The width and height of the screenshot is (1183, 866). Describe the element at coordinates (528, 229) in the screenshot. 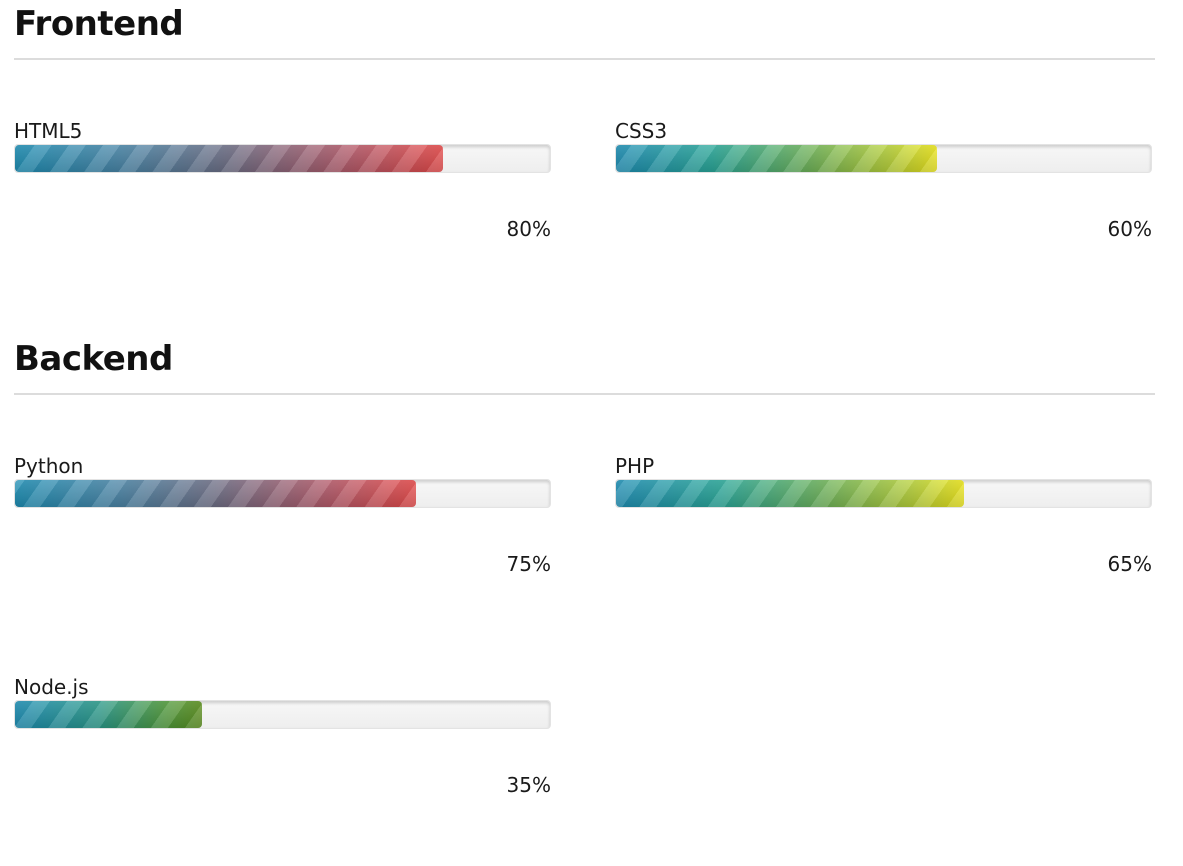

I see `skill-percent: 80%` at that location.